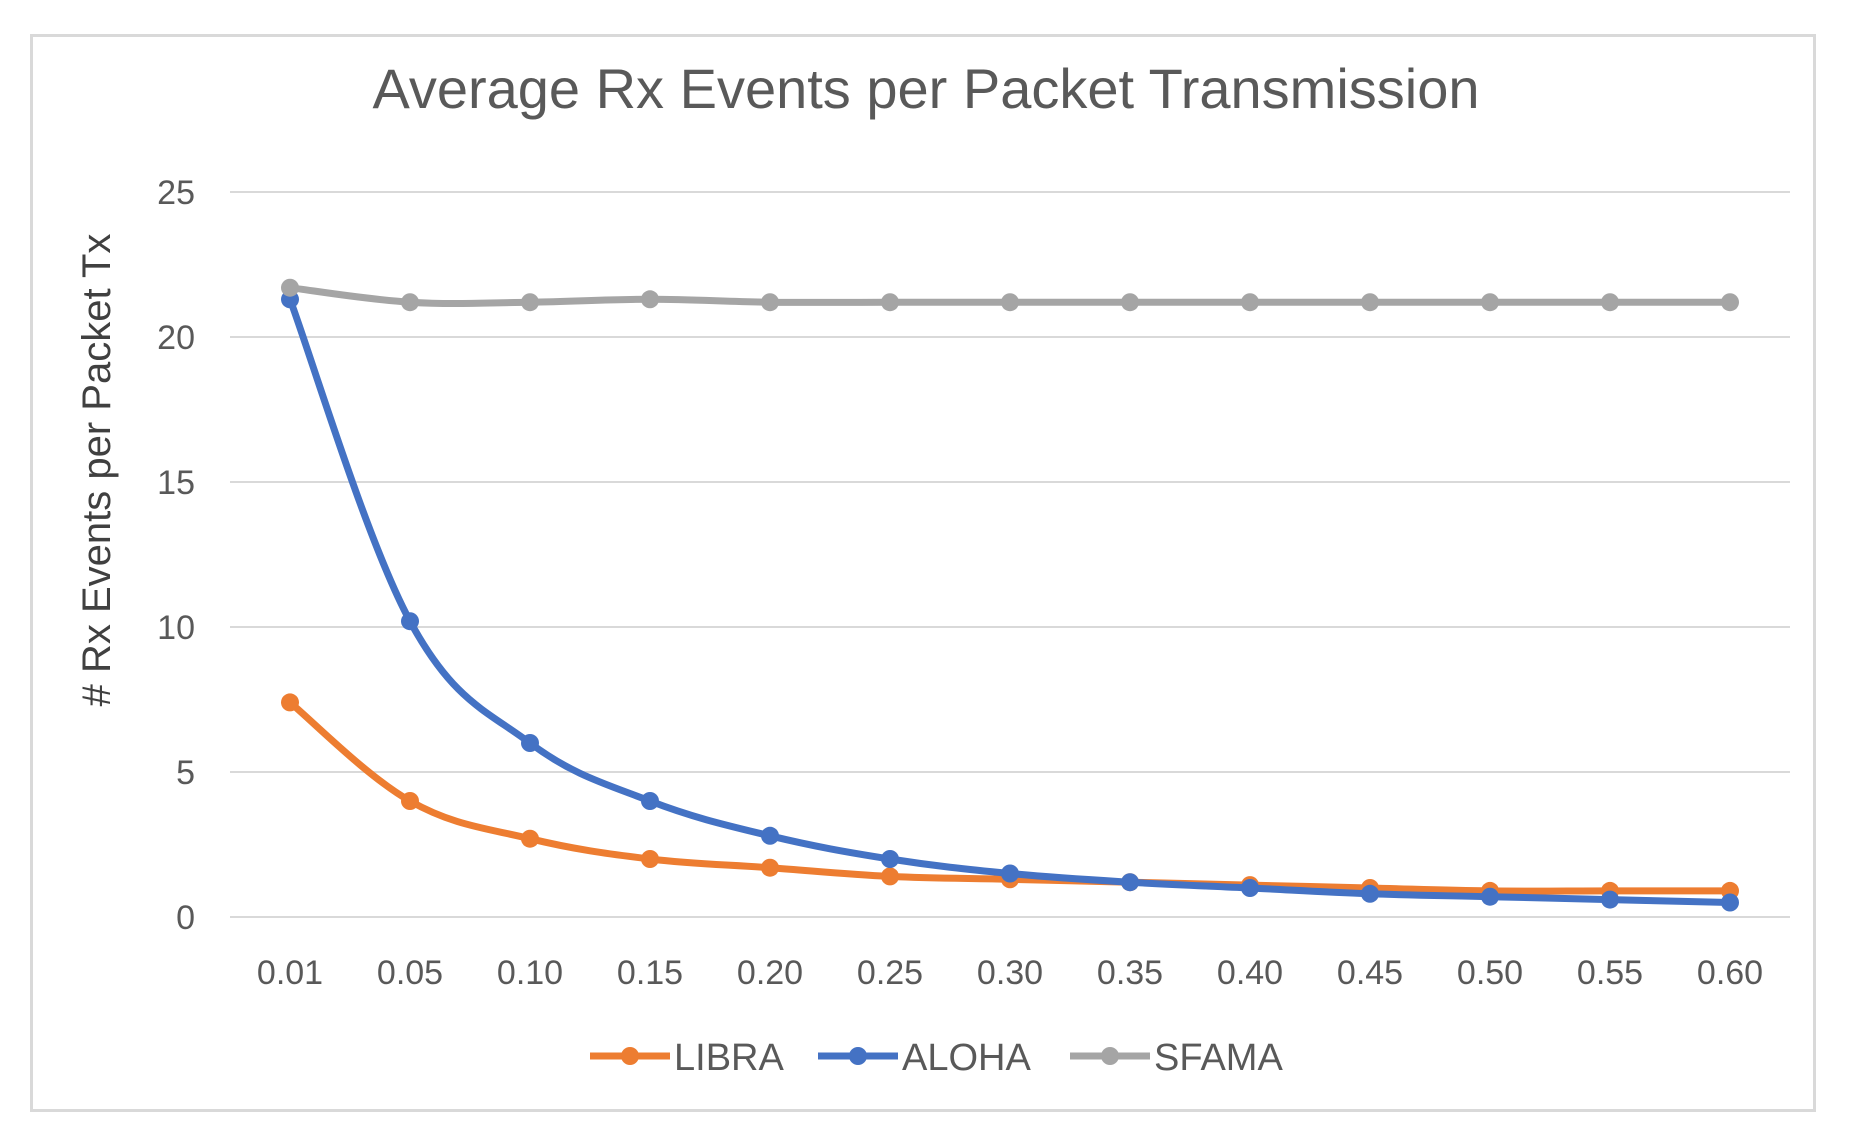  I want to click on data-point-aloha-0.25, so click(890, 859).